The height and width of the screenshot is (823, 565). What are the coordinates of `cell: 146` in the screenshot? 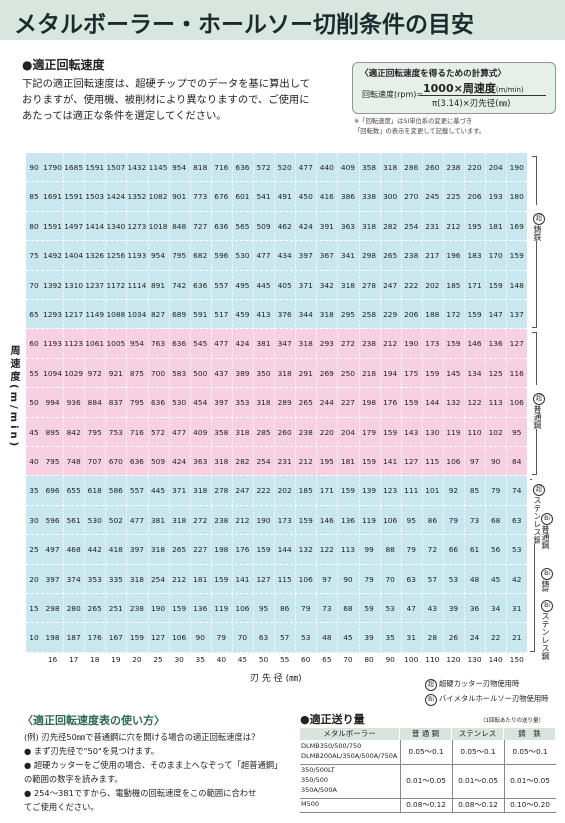 It's located at (474, 344).